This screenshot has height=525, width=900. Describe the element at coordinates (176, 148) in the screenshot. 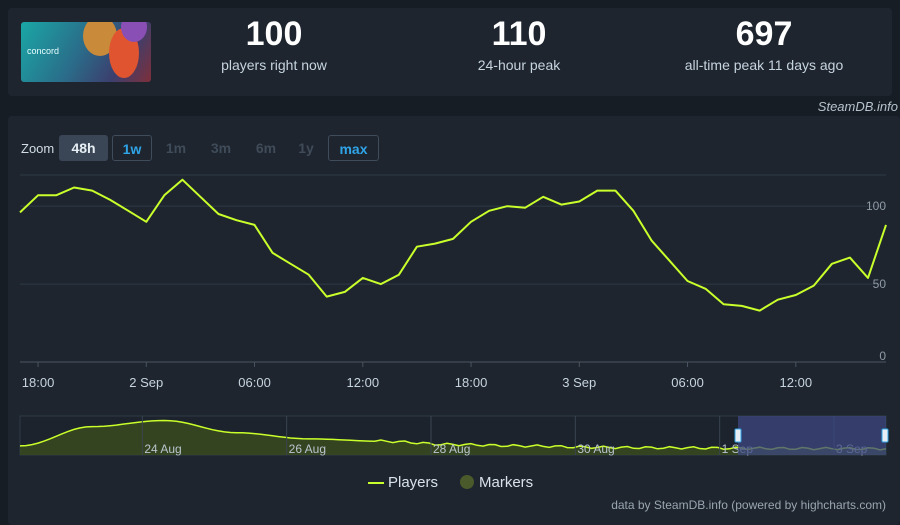

I see `zoom-1m-button: 1m` at that location.